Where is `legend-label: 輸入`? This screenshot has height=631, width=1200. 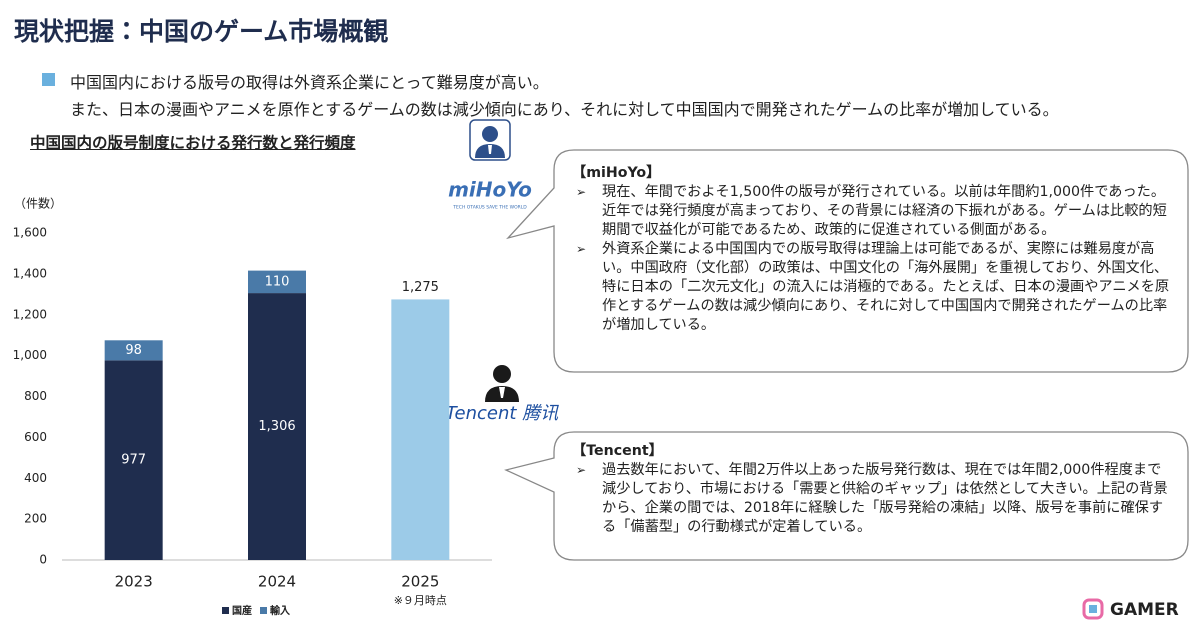
legend-label: 輸入 is located at coordinates (280, 610).